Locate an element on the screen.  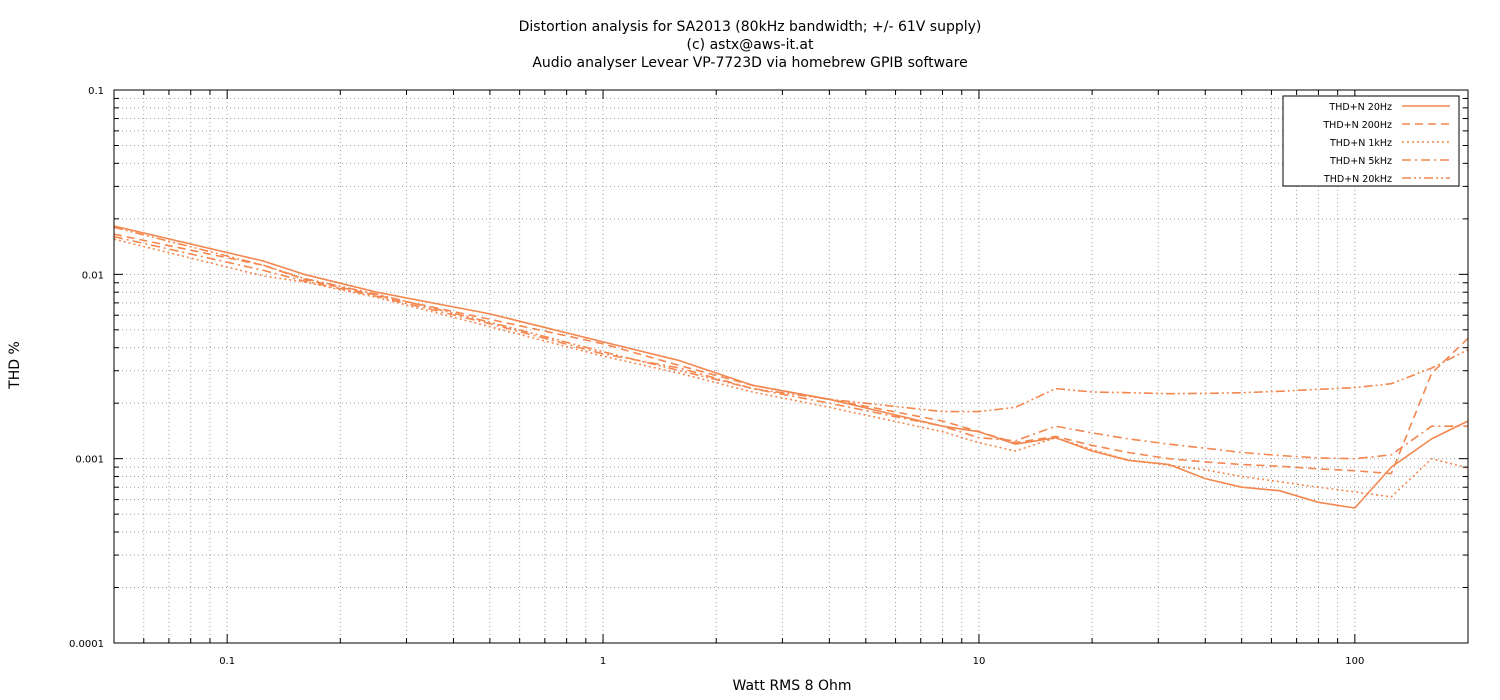
legend-label-0: THD+N 20Hz is located at coordinates (1360, 107).